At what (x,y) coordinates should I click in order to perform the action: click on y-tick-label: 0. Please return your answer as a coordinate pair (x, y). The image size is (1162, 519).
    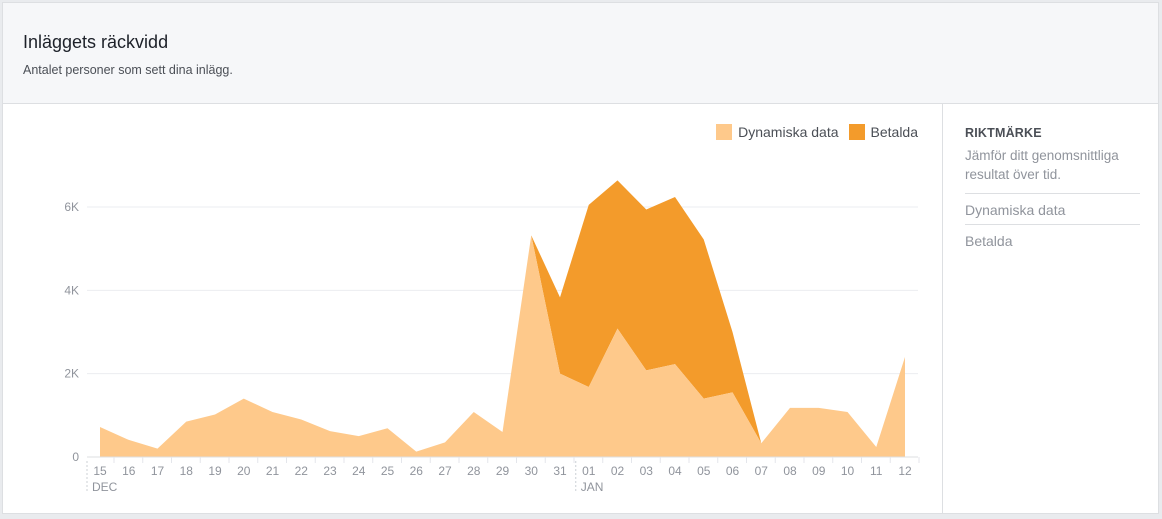
    Looking at the image, I should click on (75, 457).